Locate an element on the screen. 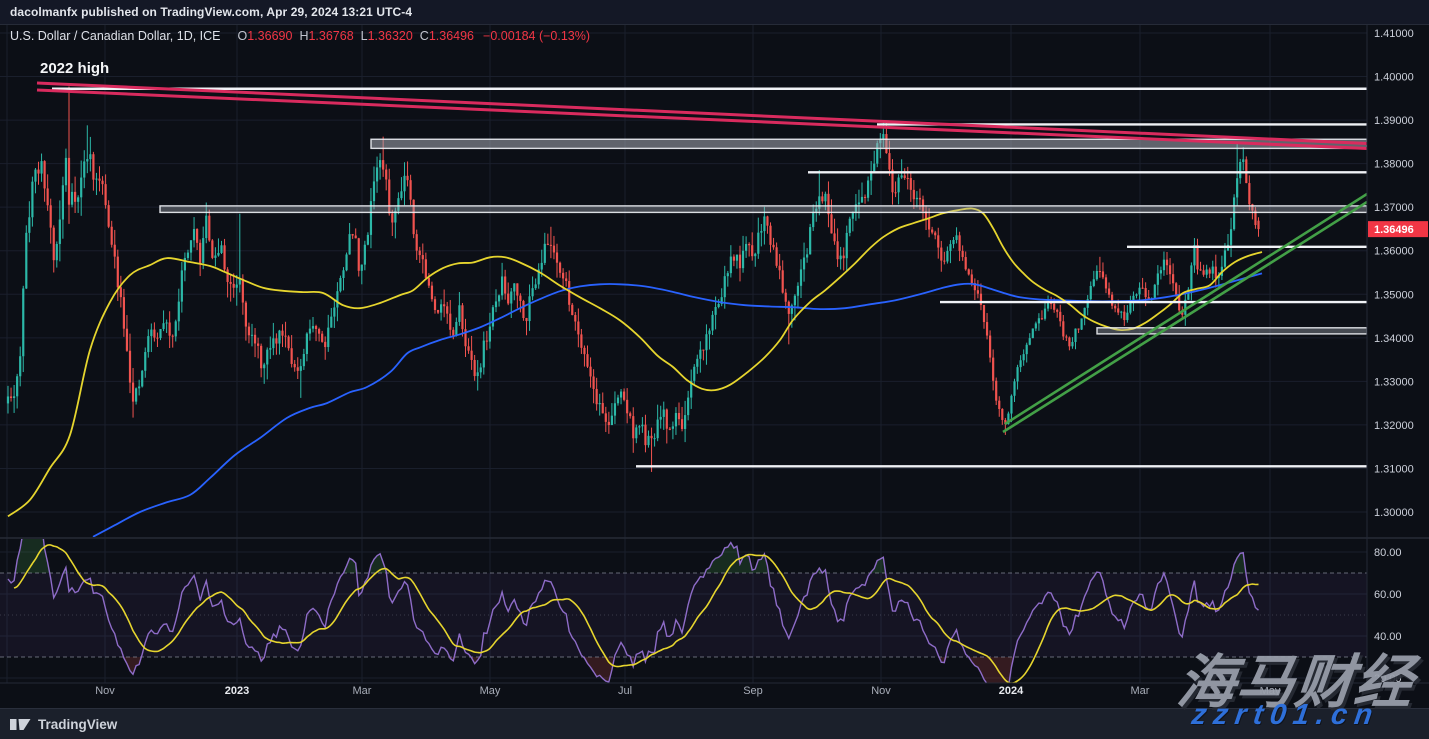 The width and height of the screenshot is (1429, 739). rsi-tick-label: 20.00 is located at coordinates (1388, 679).